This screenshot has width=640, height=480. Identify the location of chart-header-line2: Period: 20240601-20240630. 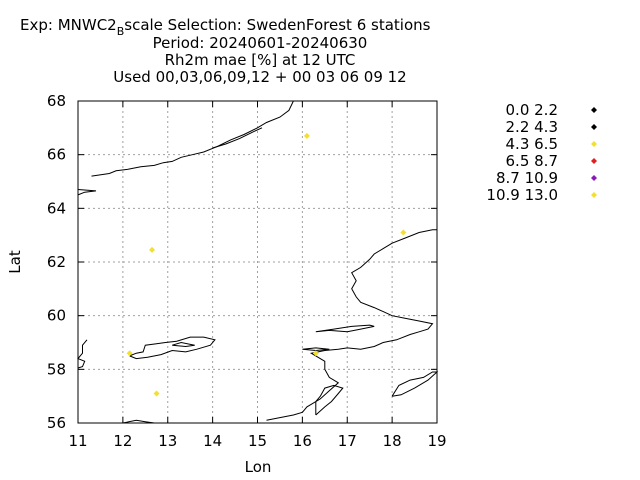
(260, 43).